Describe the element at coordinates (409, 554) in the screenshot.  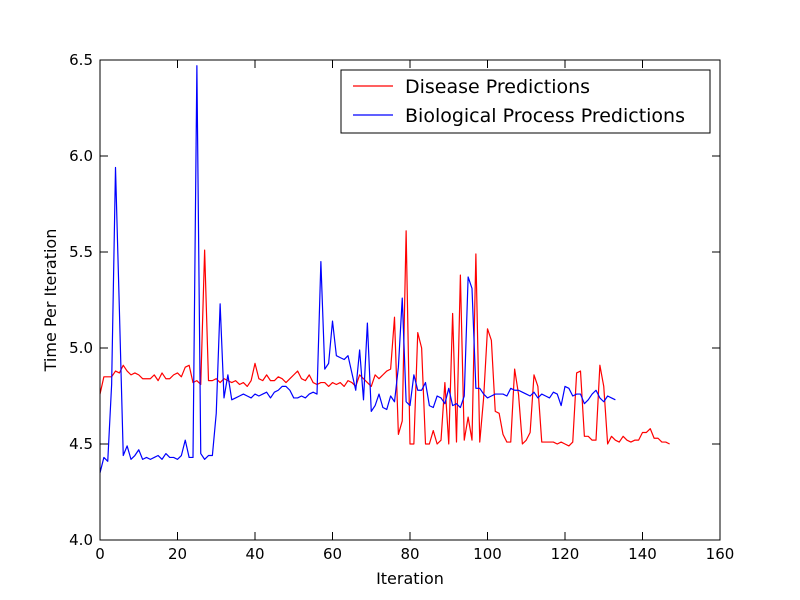
I see `x-tick-label: 80` at that location.